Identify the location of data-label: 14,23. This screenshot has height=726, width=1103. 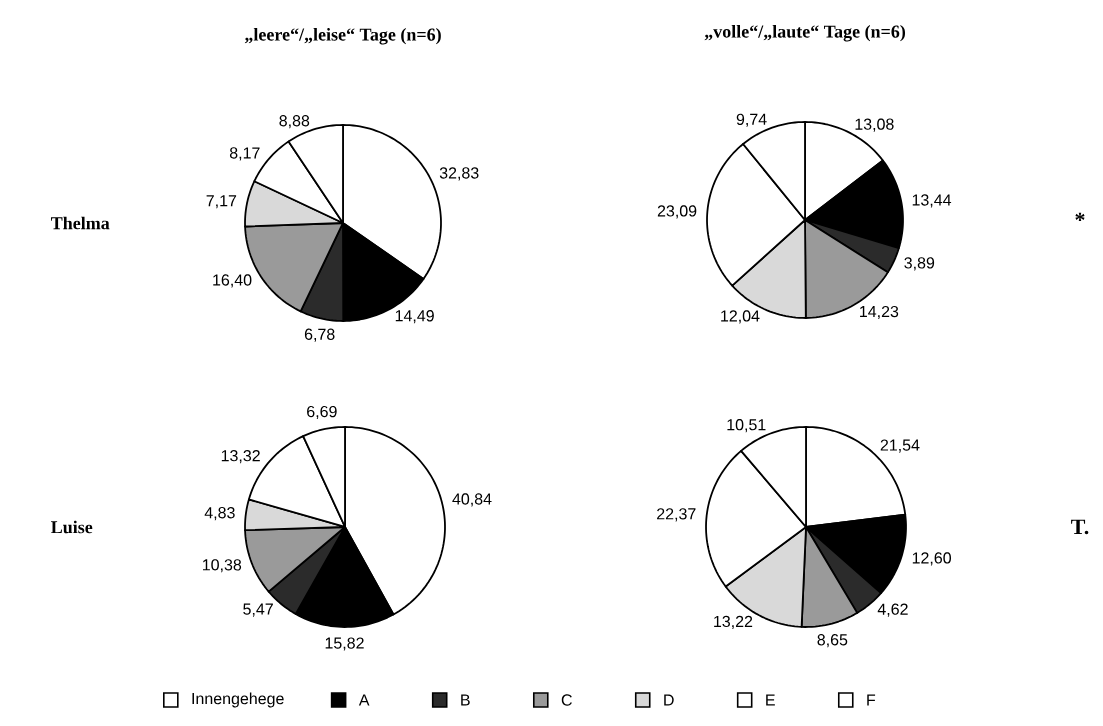
(879, 312).